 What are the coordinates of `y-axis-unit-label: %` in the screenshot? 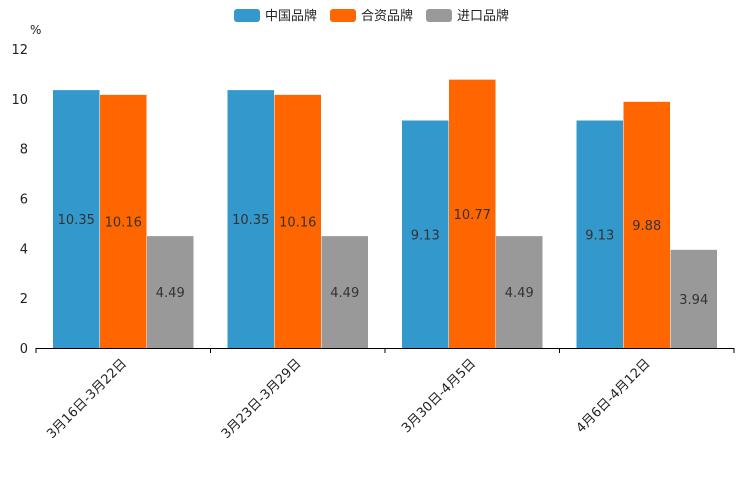 It's located at (35, 30).